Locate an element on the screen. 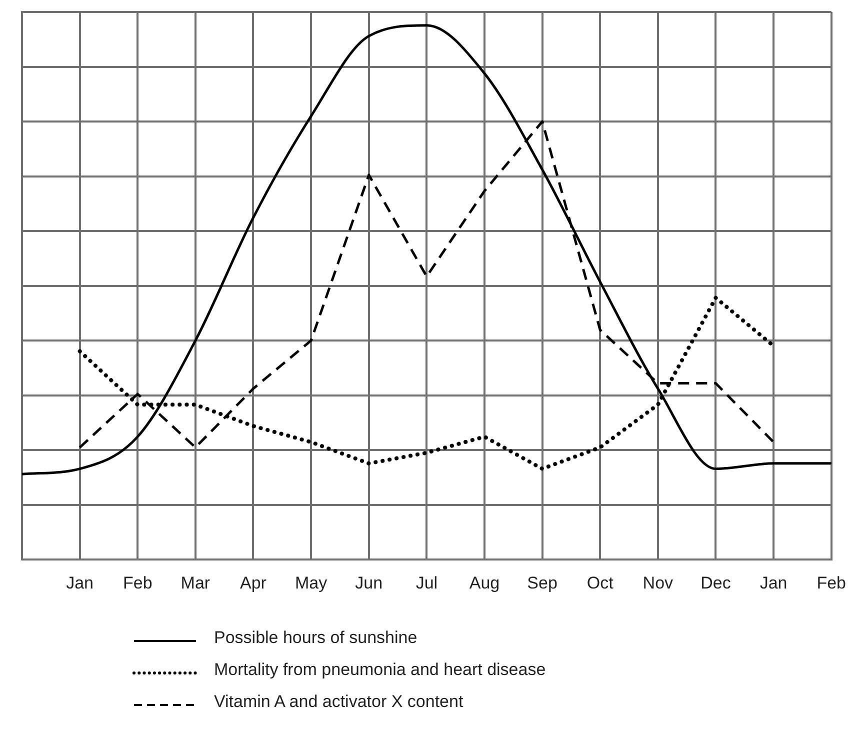  x-tick-label: Mar is located at coordinates (195, 582).